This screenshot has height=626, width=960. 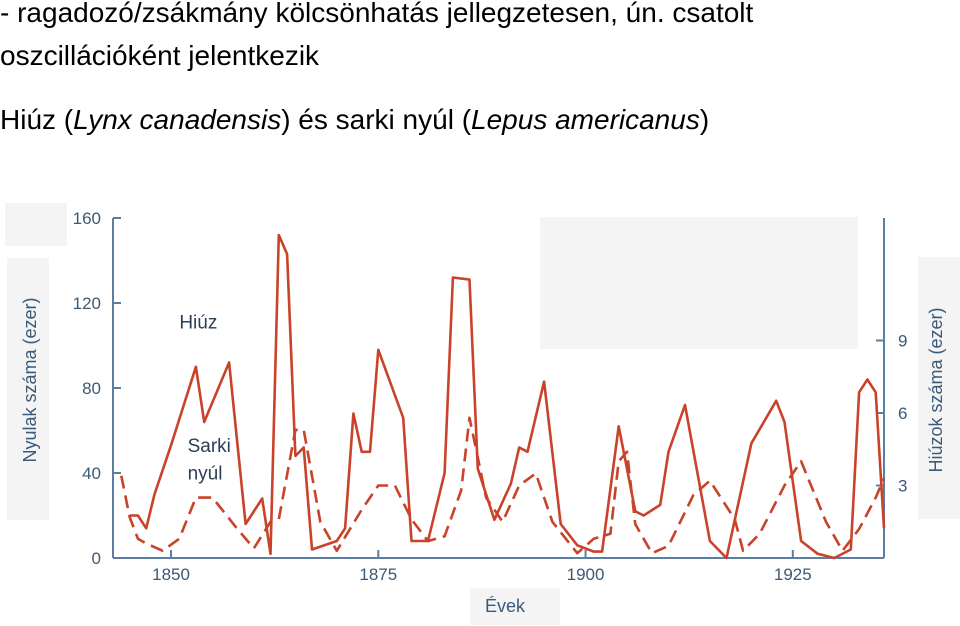 What do you see at coordinates (177, 119) in the screenshot?
I see `lynx-species-name: Lynx canadensis` at bounding box center [177, 119].